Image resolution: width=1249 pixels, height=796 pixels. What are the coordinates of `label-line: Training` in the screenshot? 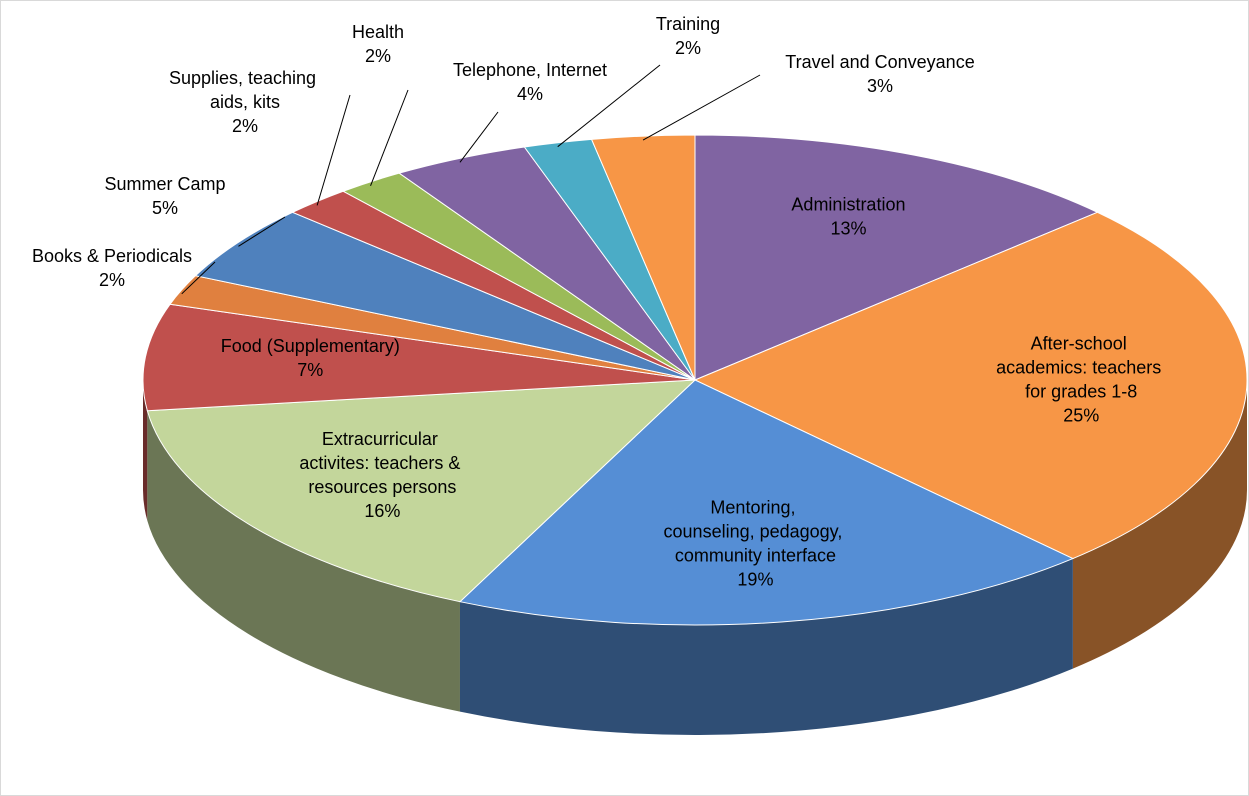 It's located at (688, 24).